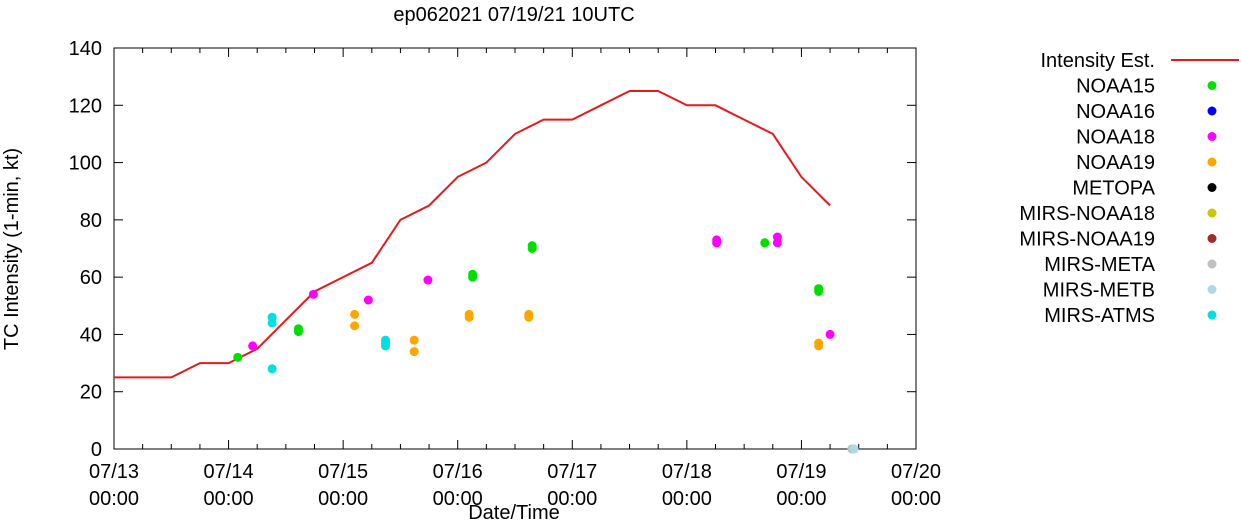  I want to click on legend-swatch-metopa, so click(1212, 187).